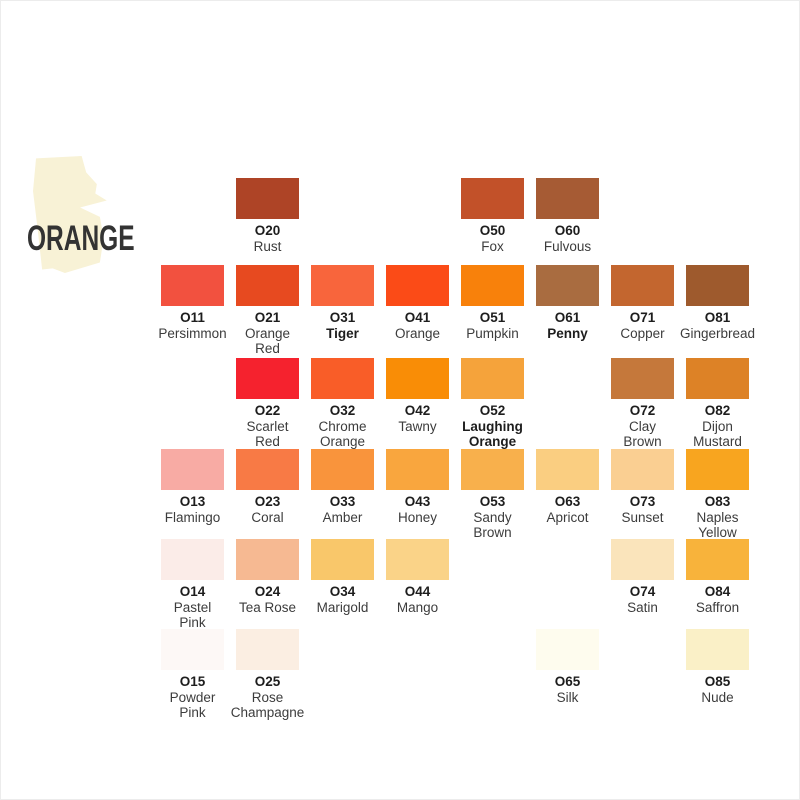  Describe the element at coordinates (417, 333) in the screenshot. I see `color-name: Orange` at that location.